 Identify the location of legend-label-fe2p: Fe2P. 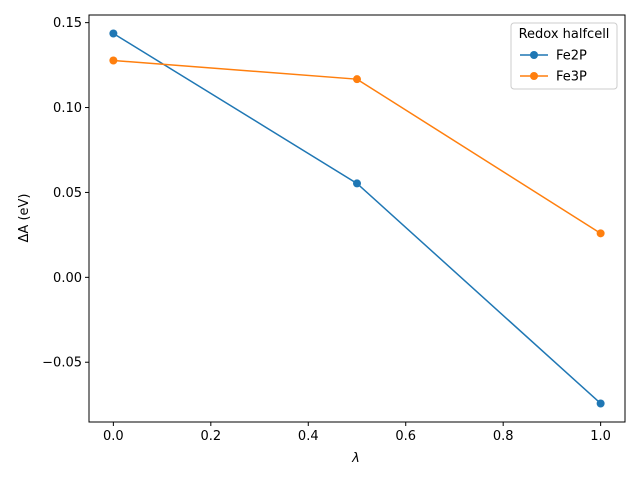
(571, 56).